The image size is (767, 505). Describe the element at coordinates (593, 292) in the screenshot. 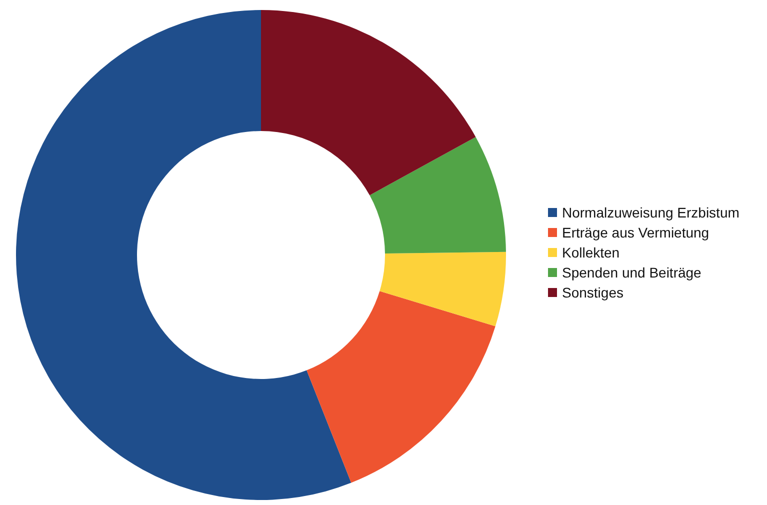

I see `legend-label: Sonstiges` at that location.